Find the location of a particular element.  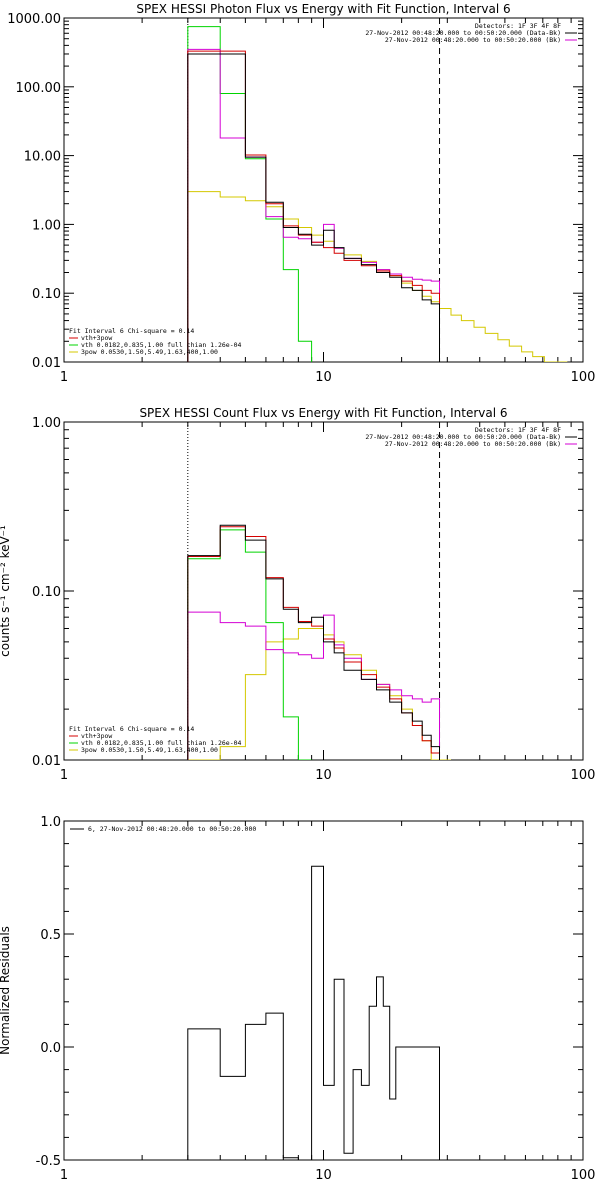

series-3pow-line is located at coordinates (377, 276).